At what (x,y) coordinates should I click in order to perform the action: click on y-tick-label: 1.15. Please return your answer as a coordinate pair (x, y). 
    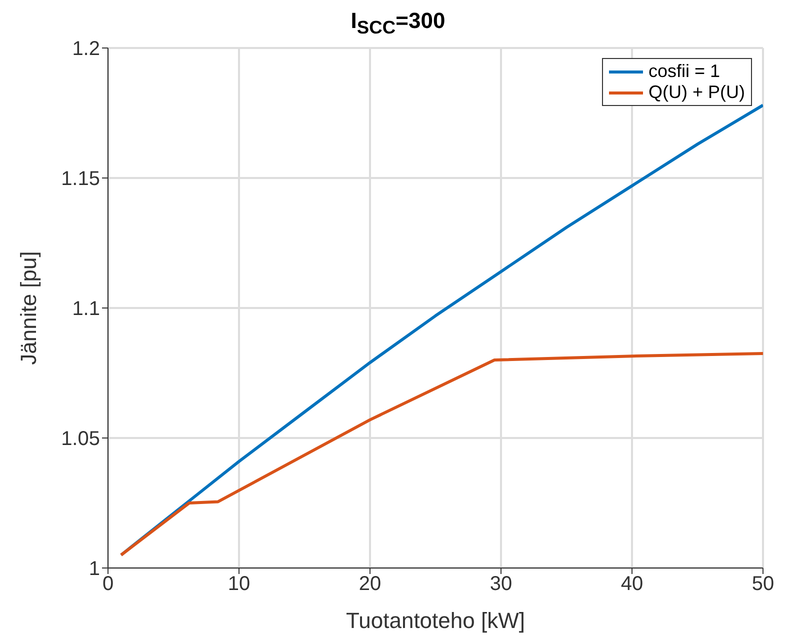
    Looking at the image, I should click on (80, 179).